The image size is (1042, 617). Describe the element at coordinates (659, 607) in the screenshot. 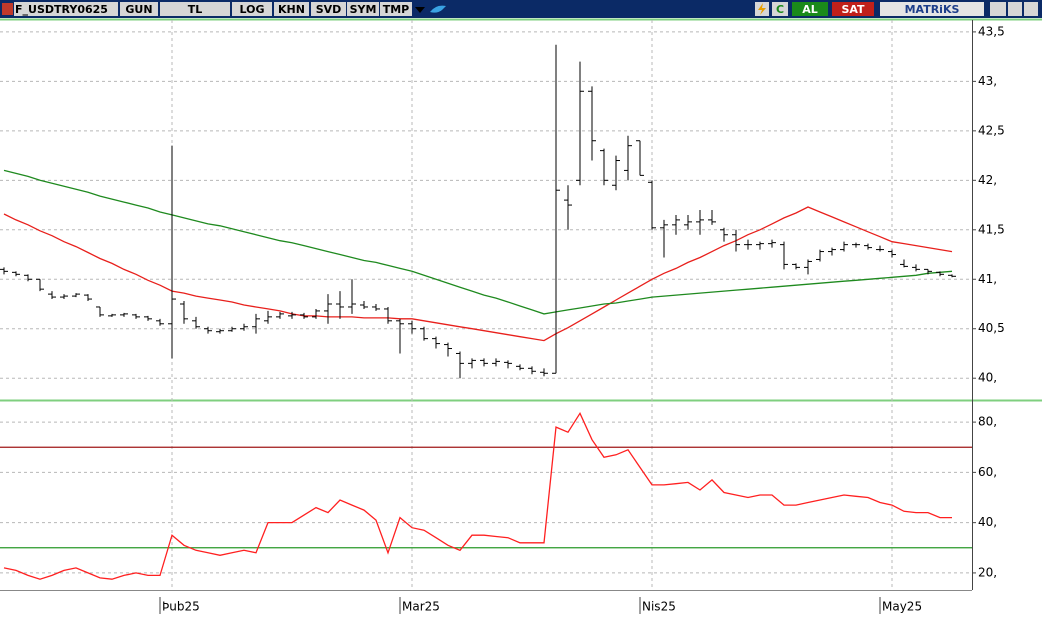

I see `x-tick-label: Nis25` at that location.